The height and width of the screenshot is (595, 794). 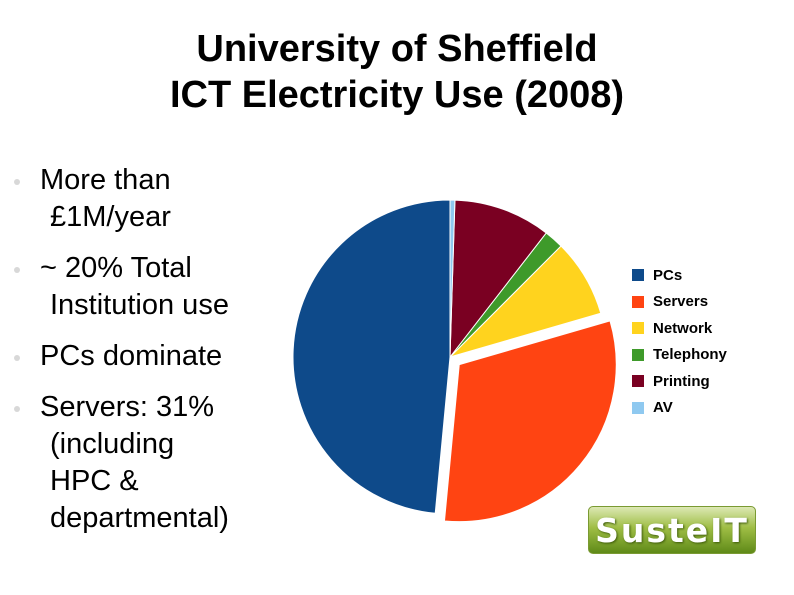 I want to click on logo-text: SusteIT, so click(x=672, y=530).